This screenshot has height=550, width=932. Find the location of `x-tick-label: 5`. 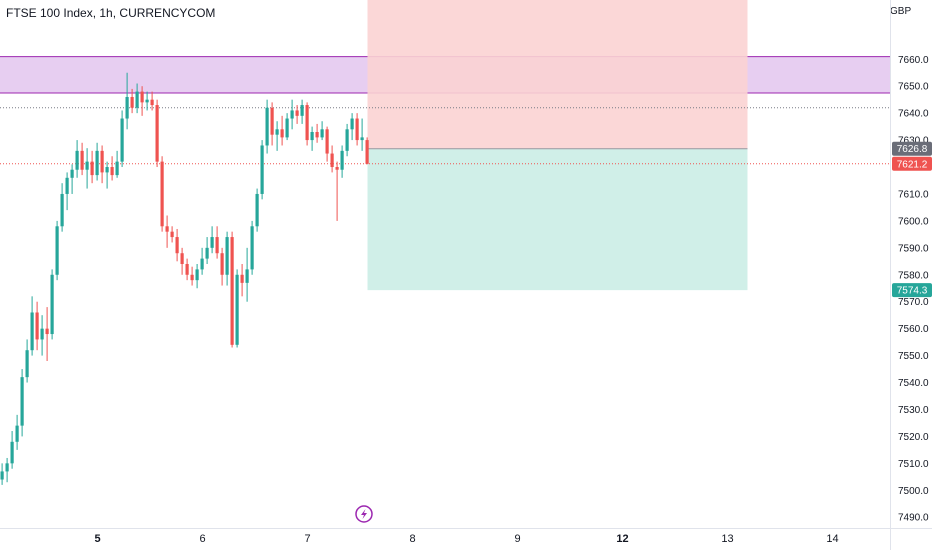

x-tick-label: 5 is located at coordinates (97, 539).